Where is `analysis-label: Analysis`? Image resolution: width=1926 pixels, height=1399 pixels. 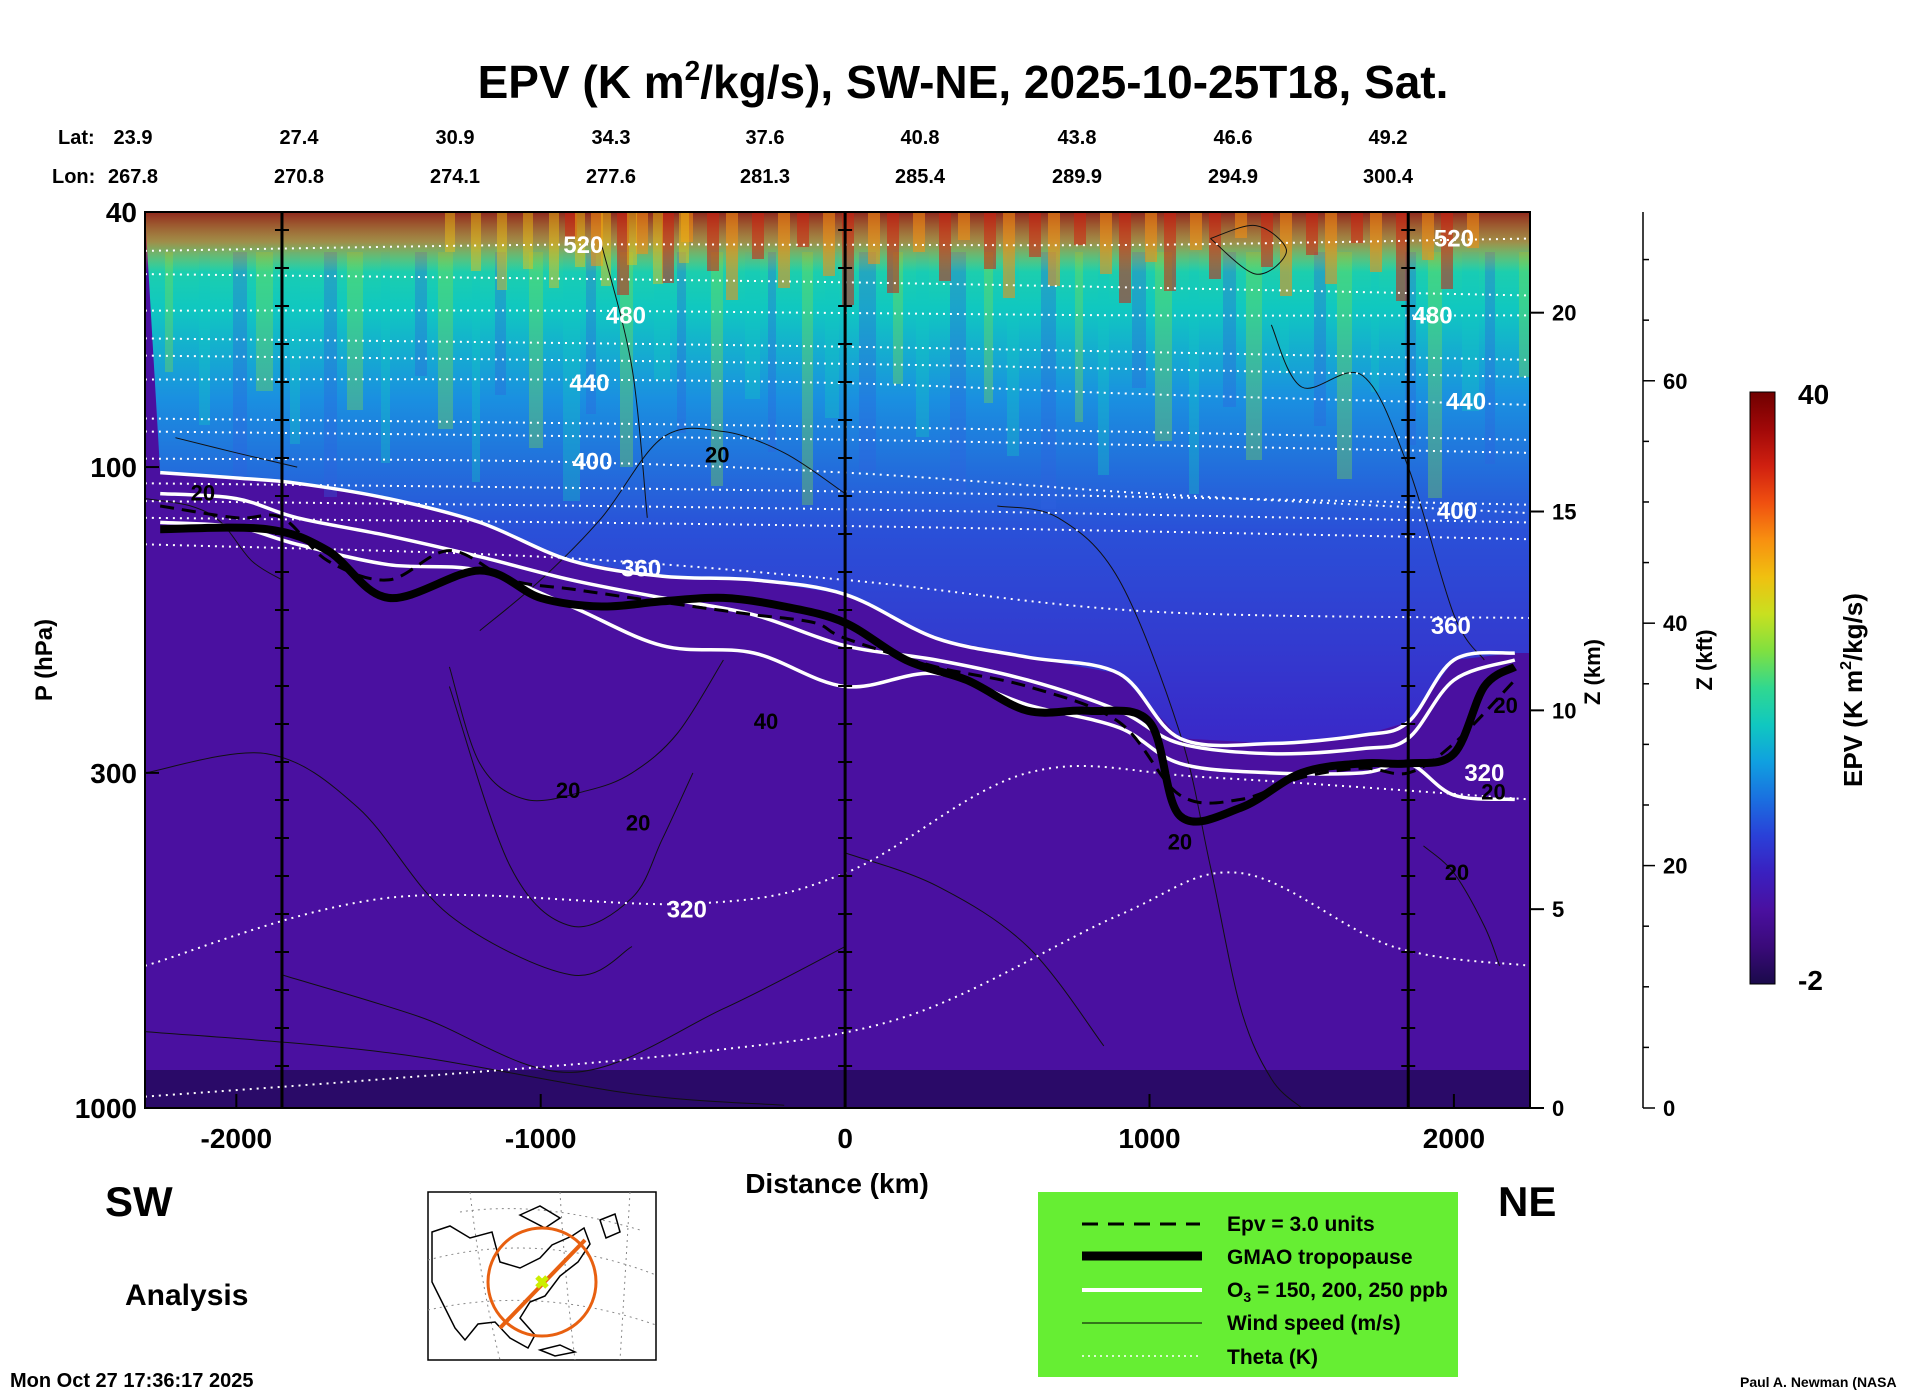
analysis-label: Analysis is located at coordinates (186, 1295).